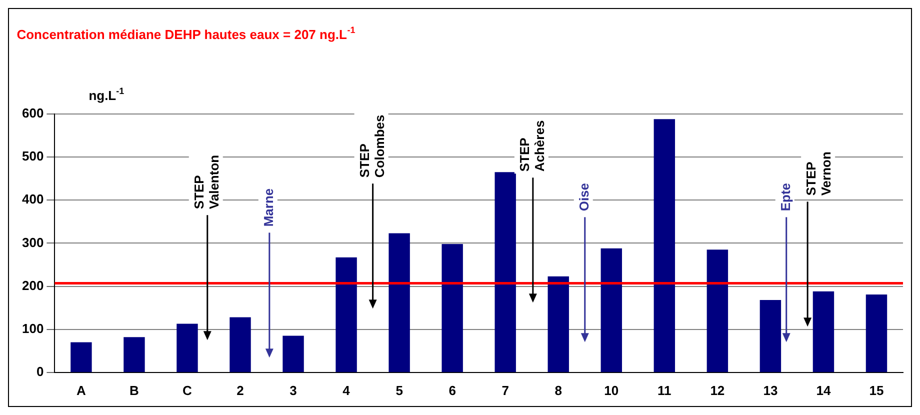  What do you see at coordinates (665, 390) in the screenshot?
I see `x-tick-label: 11` at bounding box center [665, 390].